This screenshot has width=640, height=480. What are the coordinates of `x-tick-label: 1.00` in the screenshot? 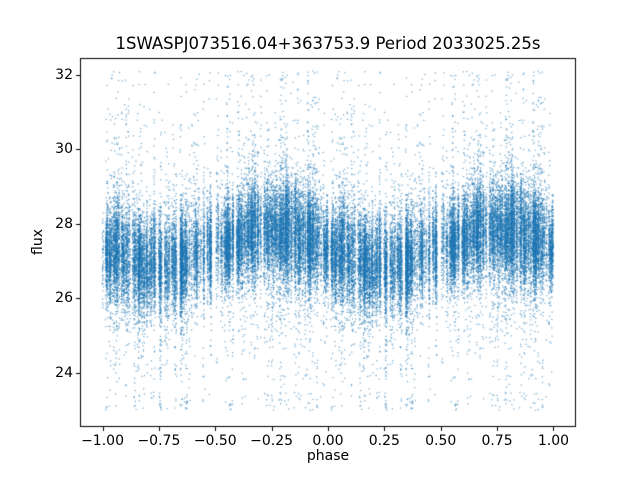 It's located at (553, 441).